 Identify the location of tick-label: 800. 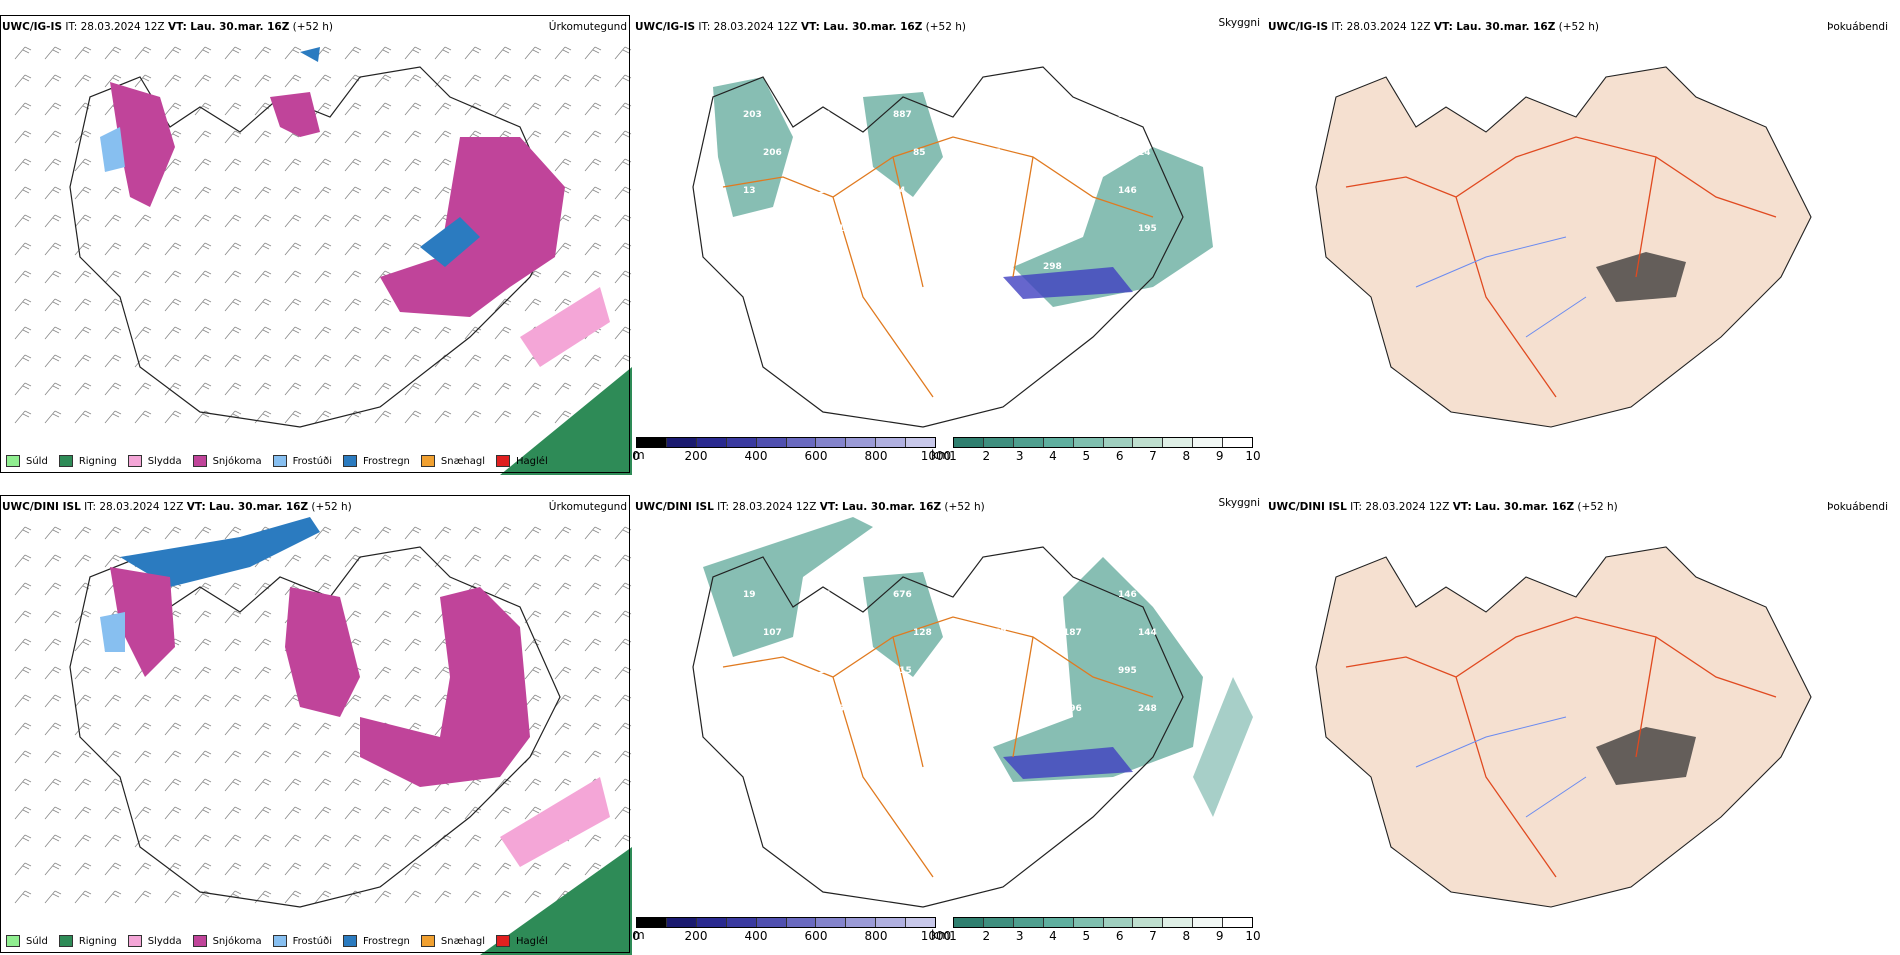
(876, 936).